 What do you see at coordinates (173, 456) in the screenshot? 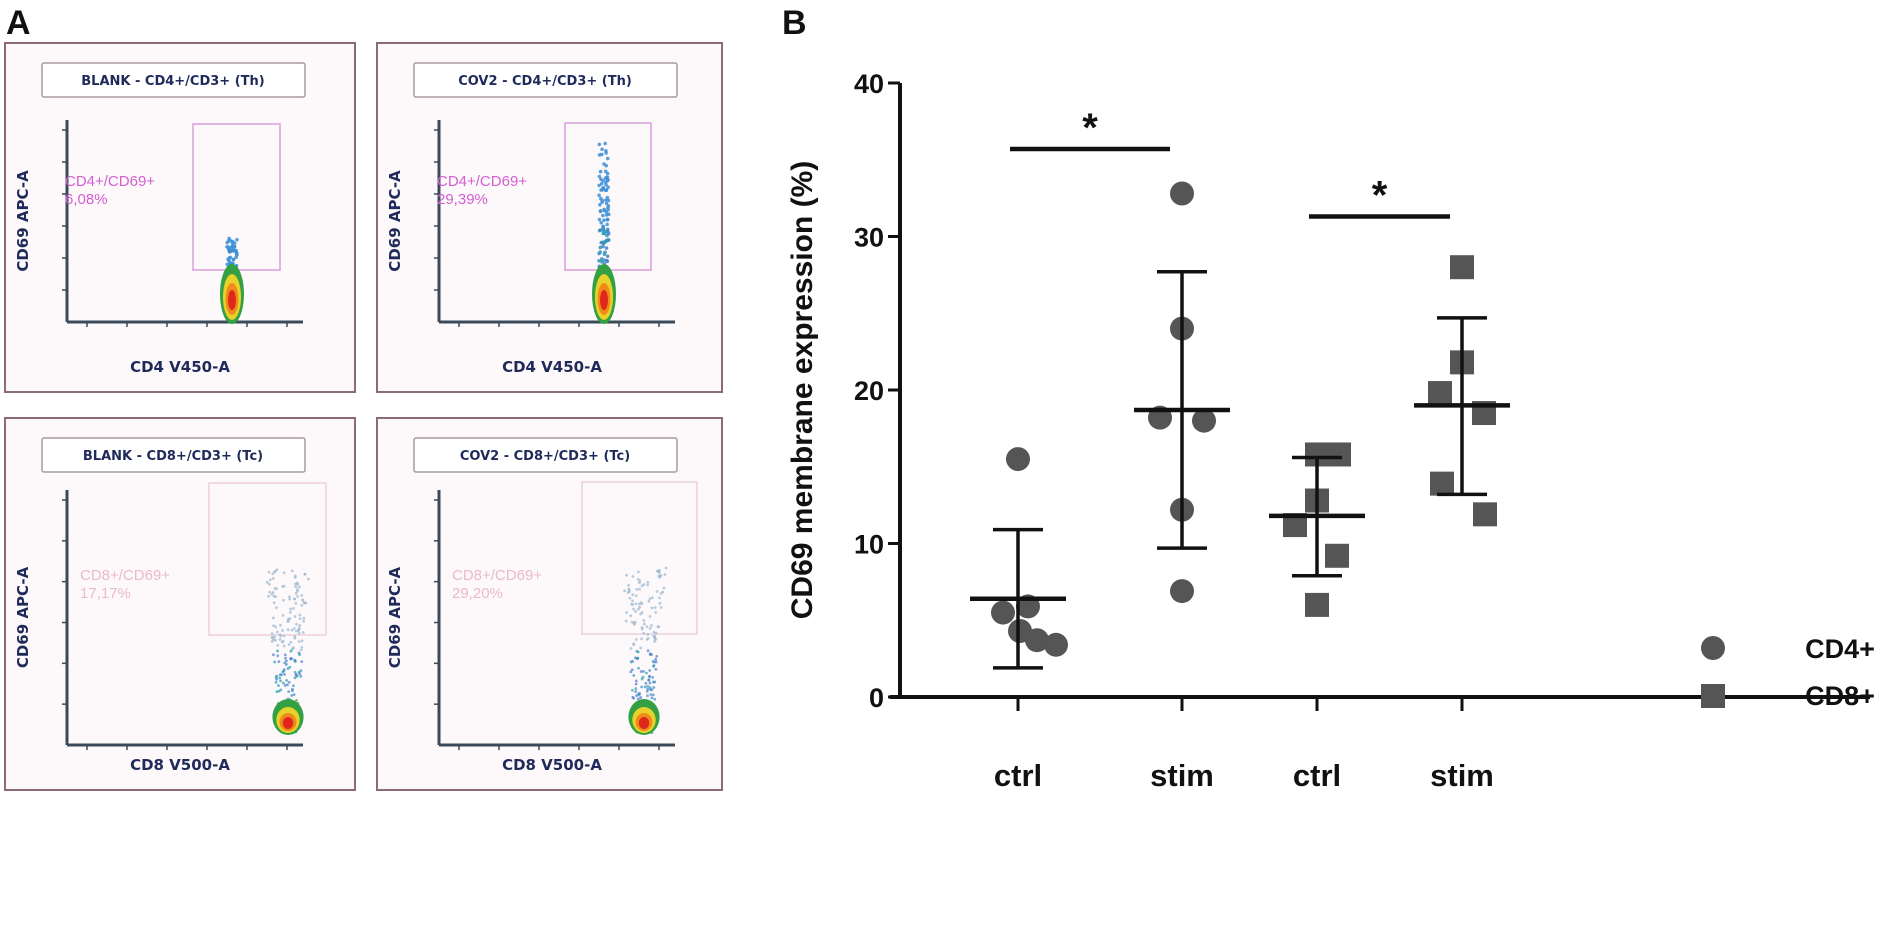
I see `flow-plot-title: BLANK - CD8+/CD3+ (Tc)` at bounding box center [173, 456].